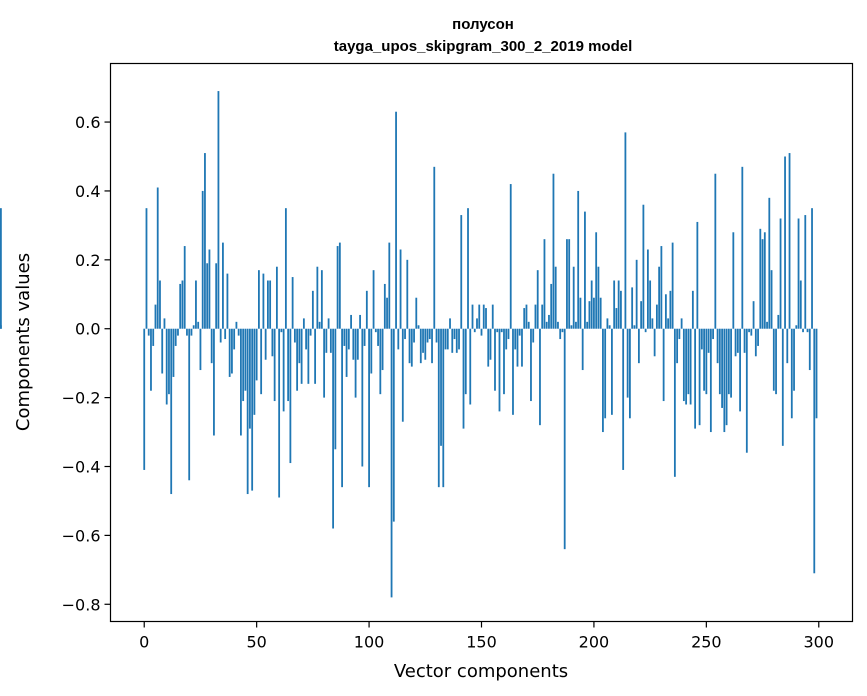  What do you see at coordinates (87, 329) in the screenshot?
I see `y-tick-label: 0.0` at bounding box center [87, 329].